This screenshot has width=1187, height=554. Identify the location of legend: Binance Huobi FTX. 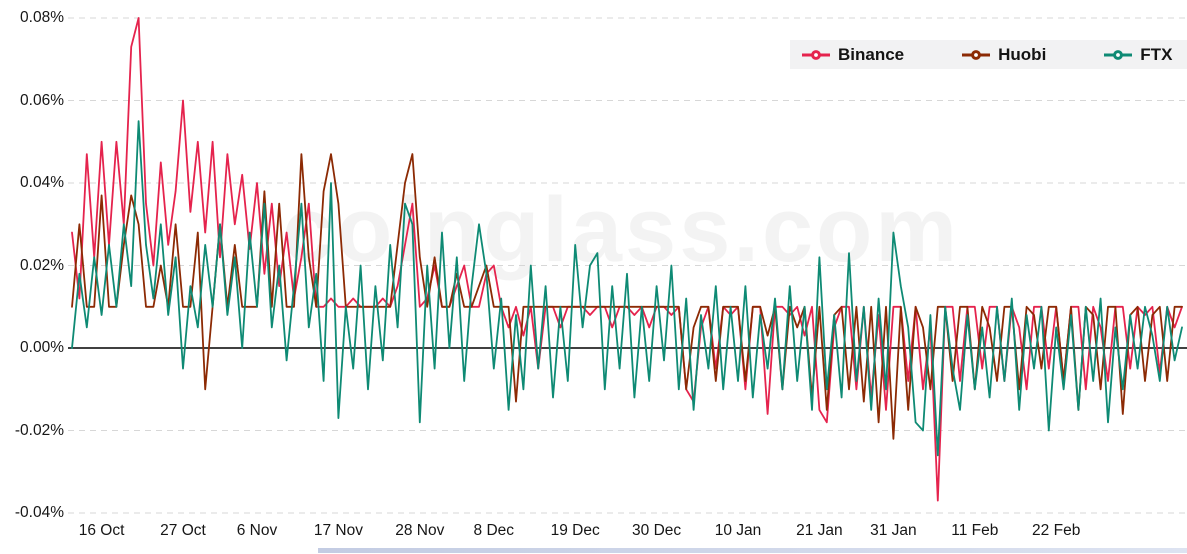
(988, 54).